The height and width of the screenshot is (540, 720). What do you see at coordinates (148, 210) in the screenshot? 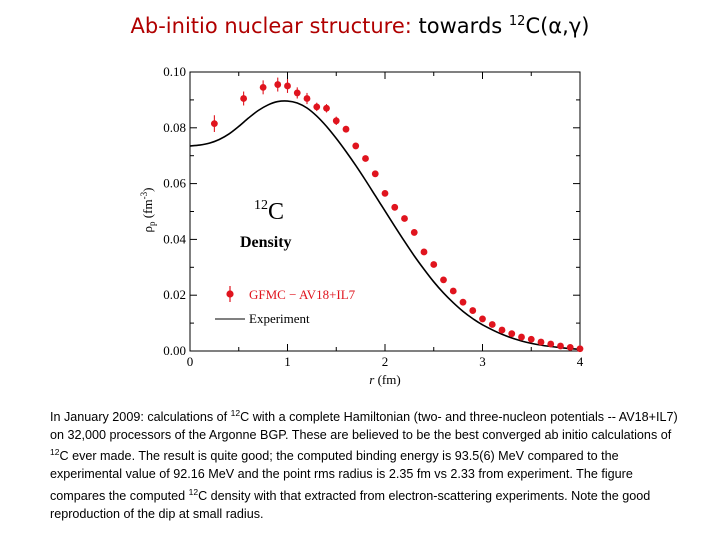
I see `y-axis-label: ρp (fm-3)` at bounding box center [148, 210].